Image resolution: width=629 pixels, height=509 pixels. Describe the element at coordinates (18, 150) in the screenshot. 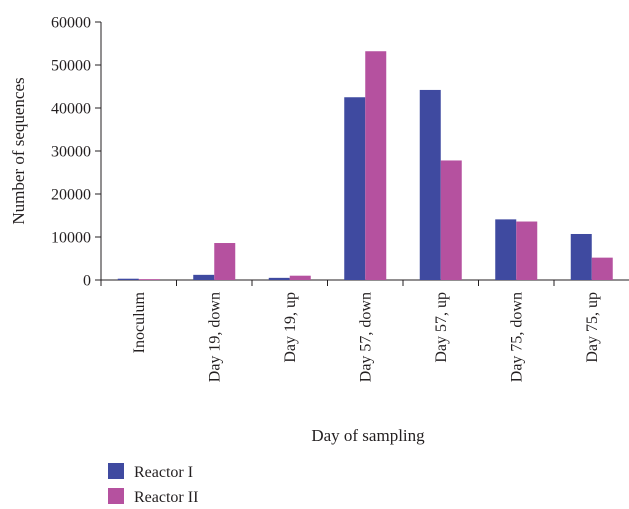

I see `y-axis-title: Number of sequences` at that location.